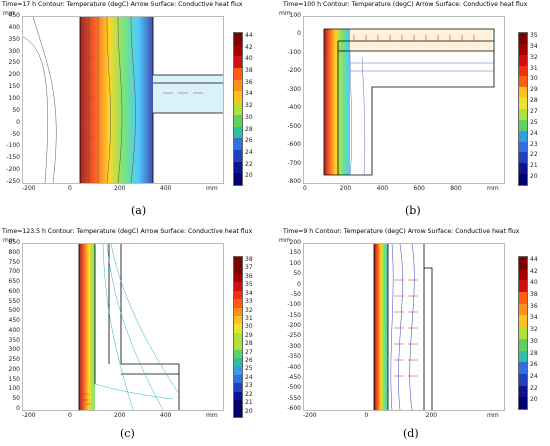 The image size is (550, 446). I want to click on colorbar-label: 40, so click(534, 283).